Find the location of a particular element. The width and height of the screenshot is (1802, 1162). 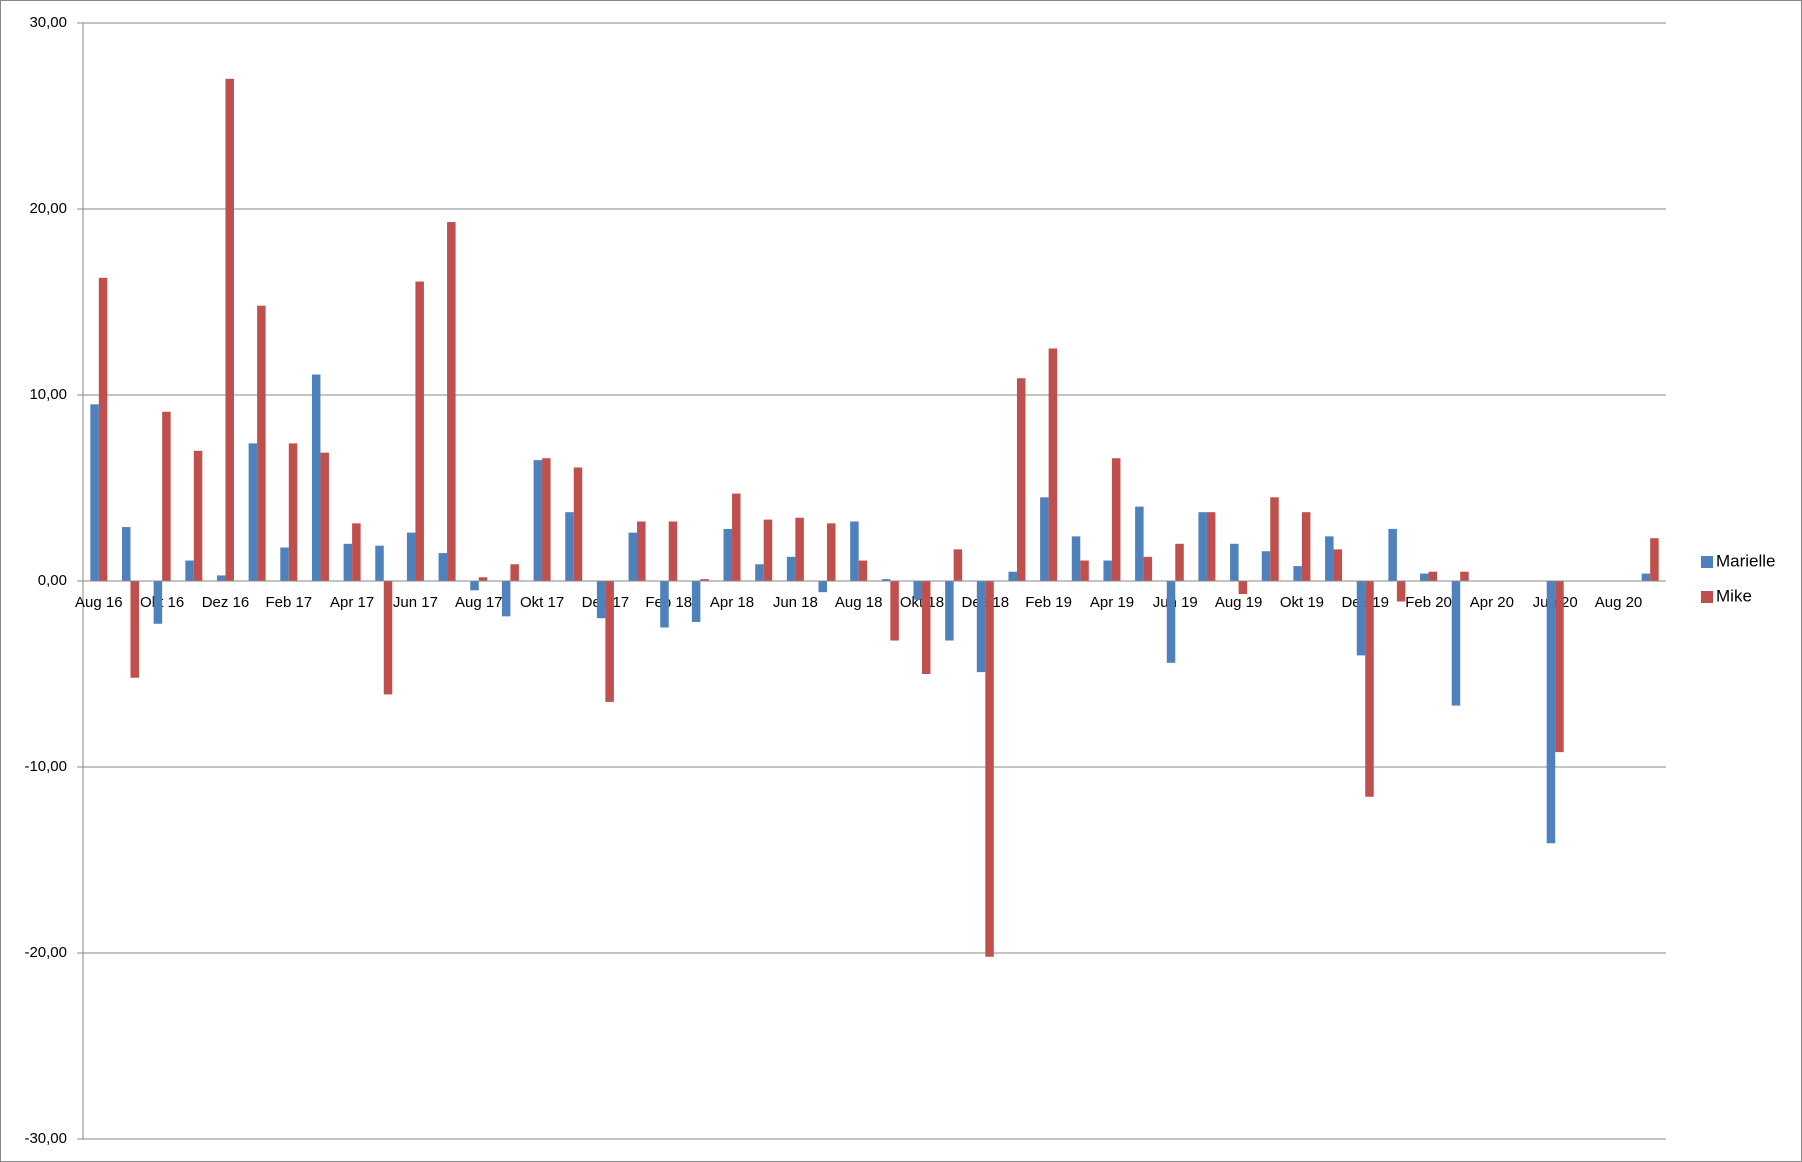

x-tick-label: Feb 20 is located at coordinates (1428, 602).